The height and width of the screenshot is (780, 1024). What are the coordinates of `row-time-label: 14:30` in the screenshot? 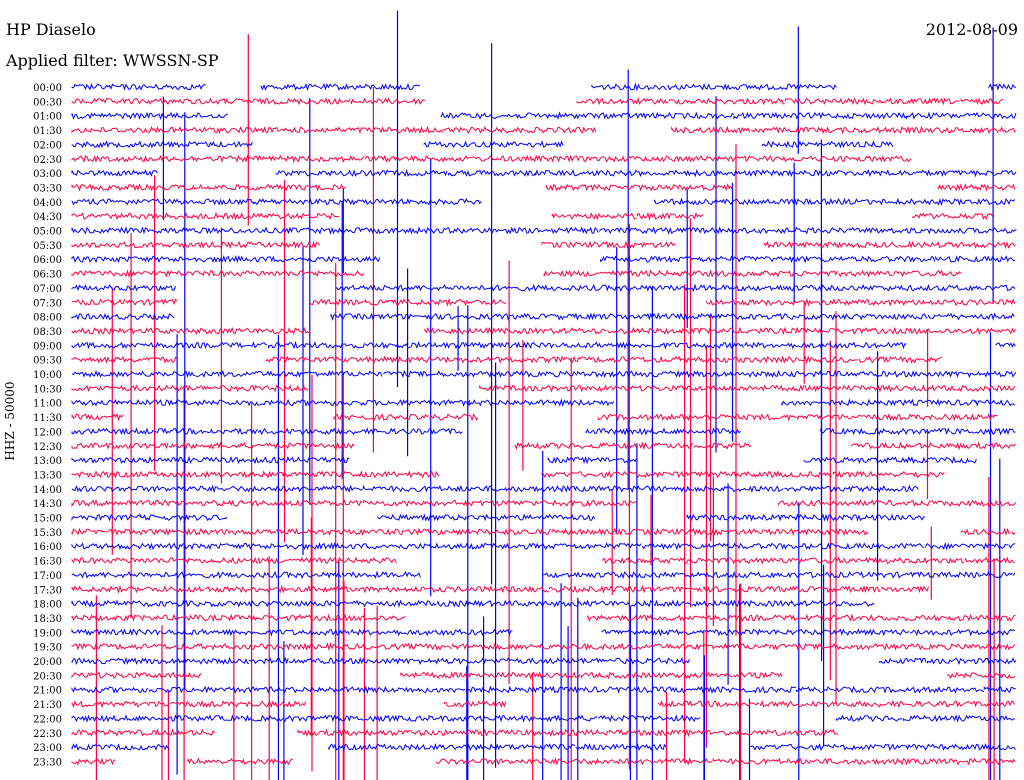 It's located at (47, 504).